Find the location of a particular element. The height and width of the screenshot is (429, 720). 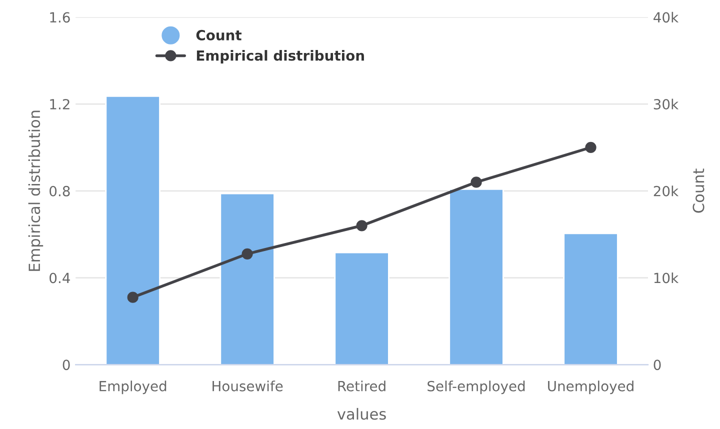

x-tick-label: Self-employed is located at coordinates (476, 387).